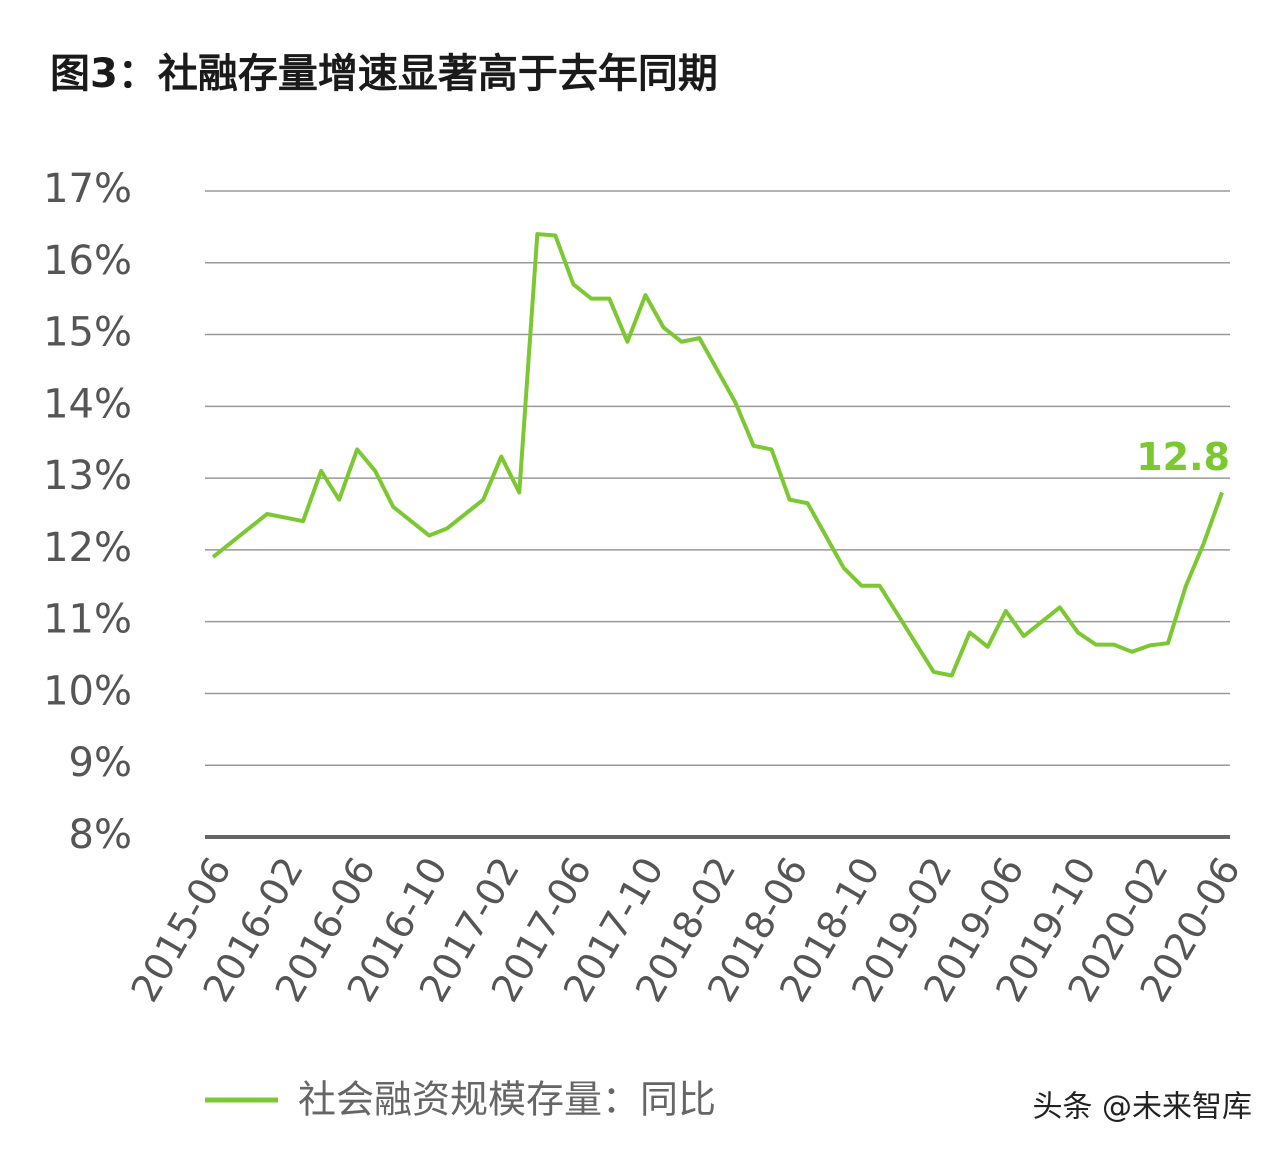  I want to click on y-tick-label: 11%, so click(87, 620).